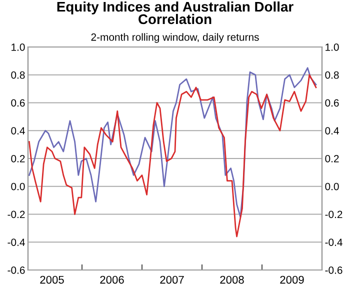  What do you see at coordinates (332, 158) in the screenshot?
I see `y2-tick-label: 0.2` at bounding box center [332, 158].